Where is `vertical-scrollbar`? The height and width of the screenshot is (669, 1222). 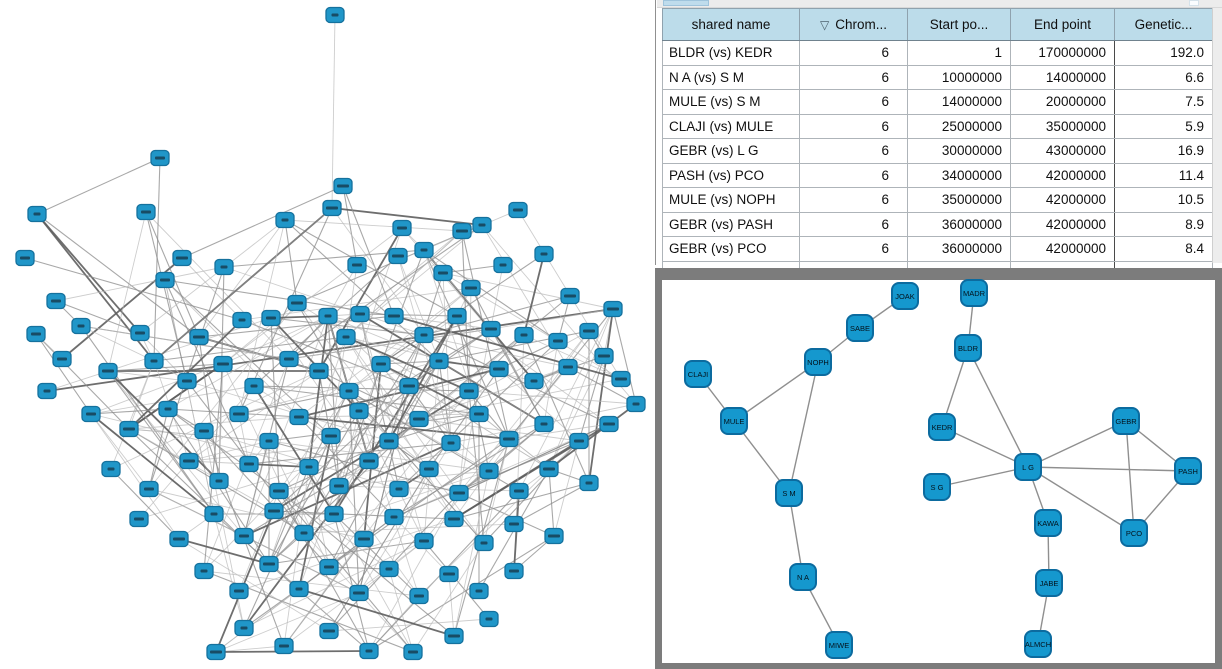
vertical-scrollbar is located at coordinates (1217, 135).